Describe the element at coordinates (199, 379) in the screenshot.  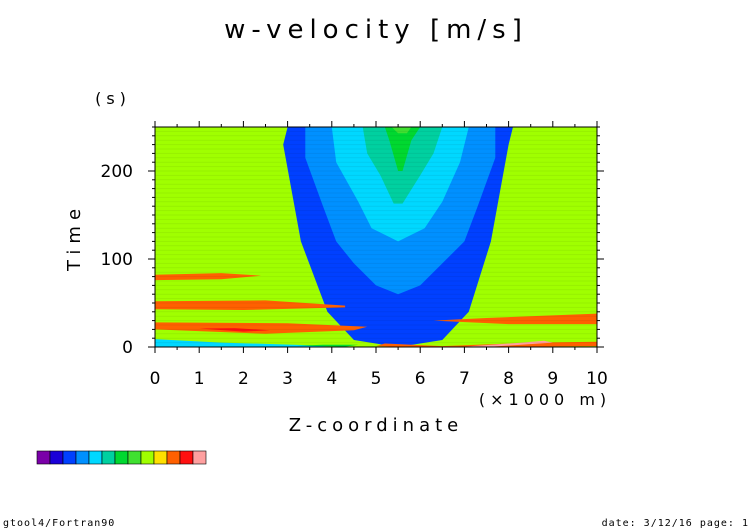
I see `x-tick-label: 1` at that location.